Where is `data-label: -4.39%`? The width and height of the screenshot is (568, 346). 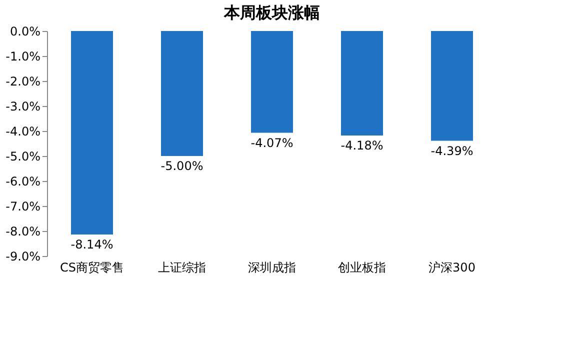 data-label: -4.39% is located at coordinates (452, 151).